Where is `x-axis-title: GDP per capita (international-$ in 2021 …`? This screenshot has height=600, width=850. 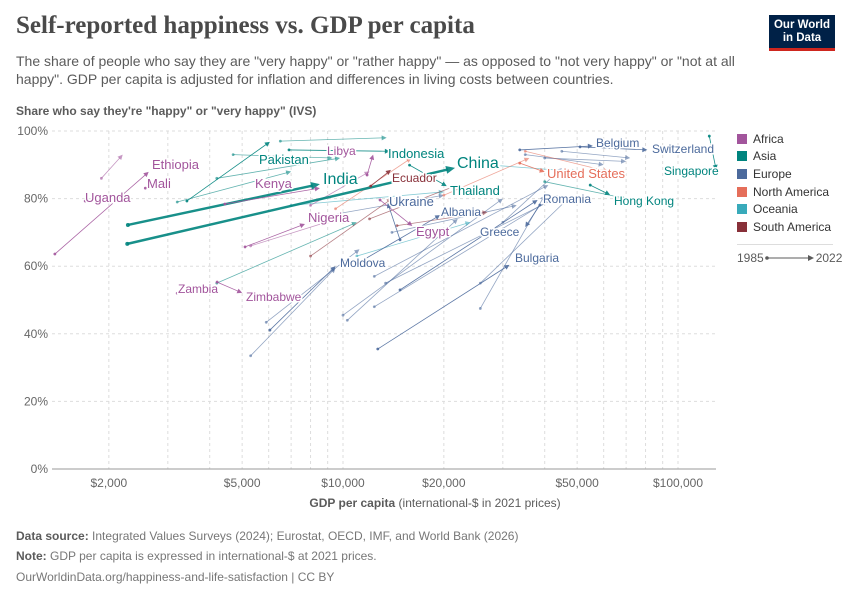
x-axis-title: GDP per capita (international-$ in 2021 … is located at coordinates (425, 503).